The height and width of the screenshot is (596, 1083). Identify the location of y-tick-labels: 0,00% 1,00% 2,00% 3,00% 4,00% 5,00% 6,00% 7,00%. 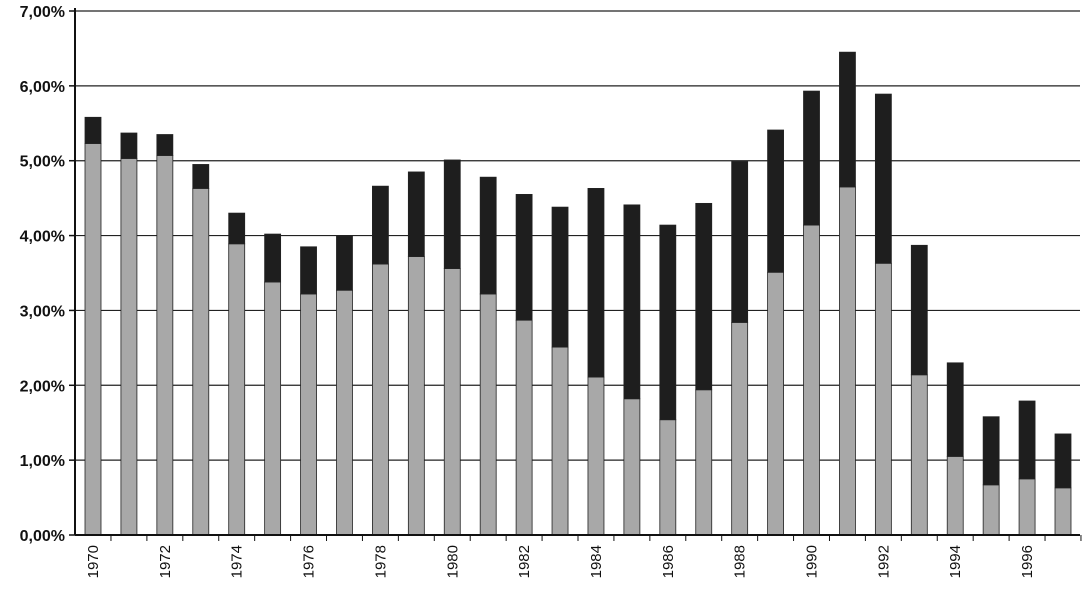
(42, 274).